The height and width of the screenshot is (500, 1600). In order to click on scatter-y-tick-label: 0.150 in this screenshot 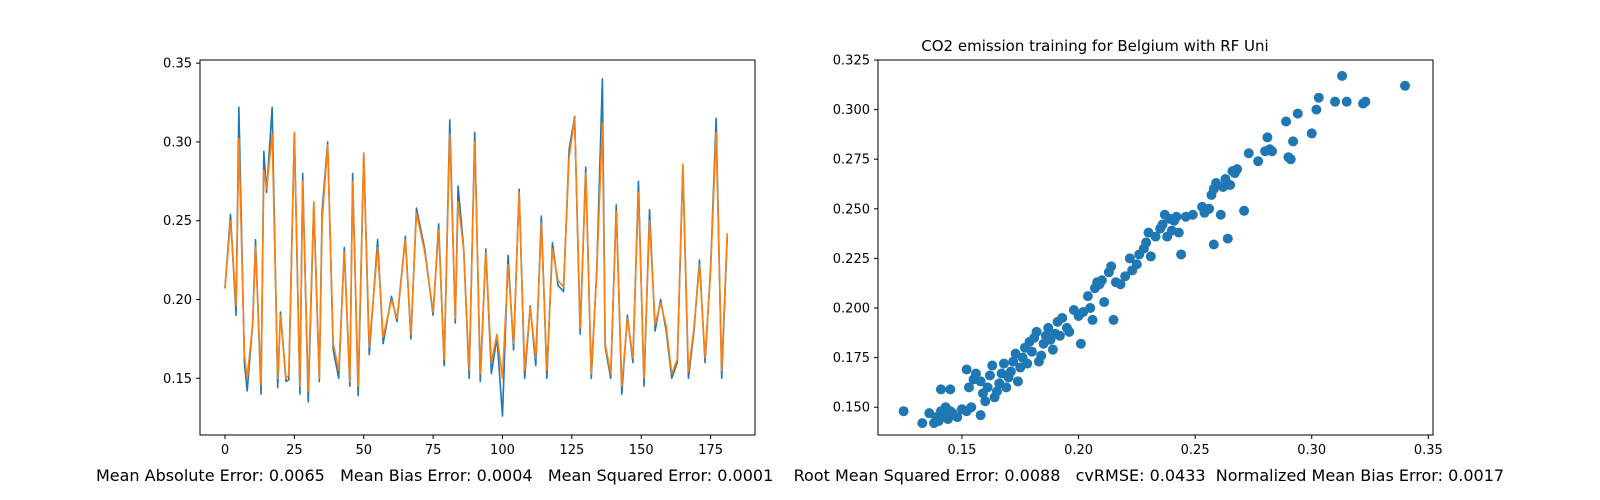, I will do `click(851, 408)`.